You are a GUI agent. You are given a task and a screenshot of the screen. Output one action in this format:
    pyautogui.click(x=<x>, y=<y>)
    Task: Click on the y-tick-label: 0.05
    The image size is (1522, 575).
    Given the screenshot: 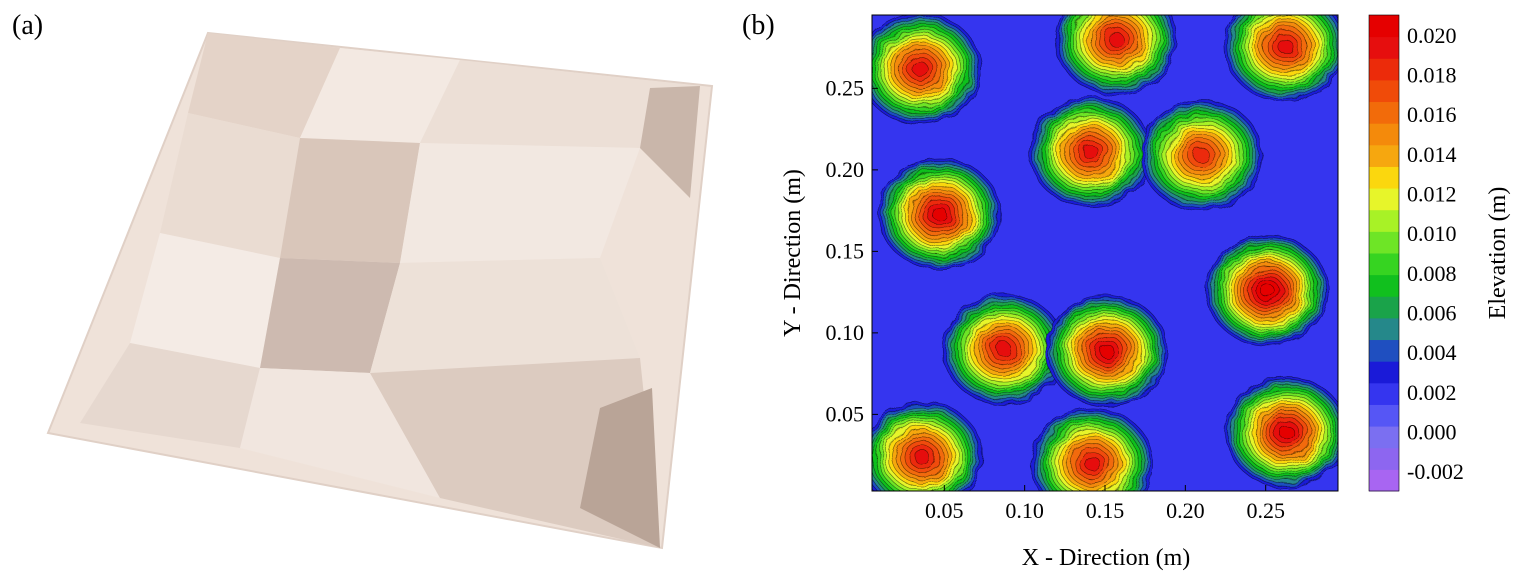 What is the action you would take?
    pyautogui.click(x=845, y=413)
    